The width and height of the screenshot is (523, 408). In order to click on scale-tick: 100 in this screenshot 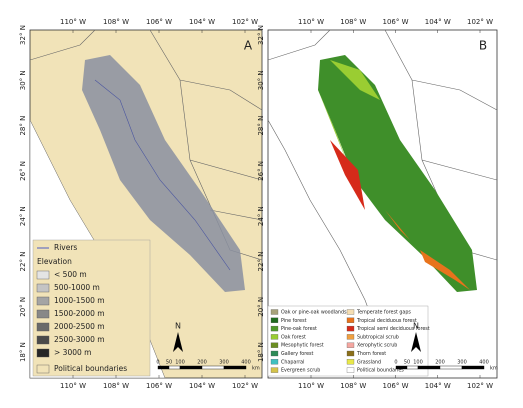, I will do `click(180, 363)`.